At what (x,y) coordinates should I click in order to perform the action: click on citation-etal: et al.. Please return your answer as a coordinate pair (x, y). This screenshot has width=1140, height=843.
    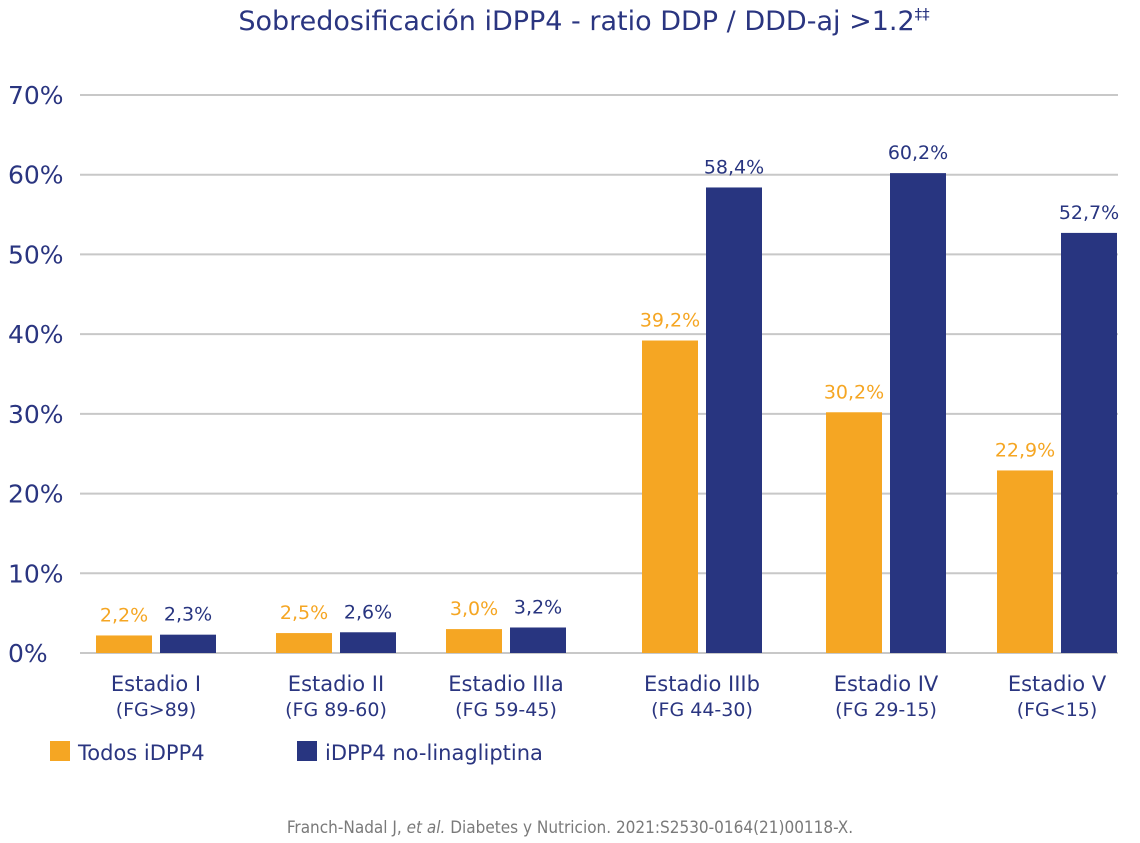
    Looking at the image, I should click on (426, 828).